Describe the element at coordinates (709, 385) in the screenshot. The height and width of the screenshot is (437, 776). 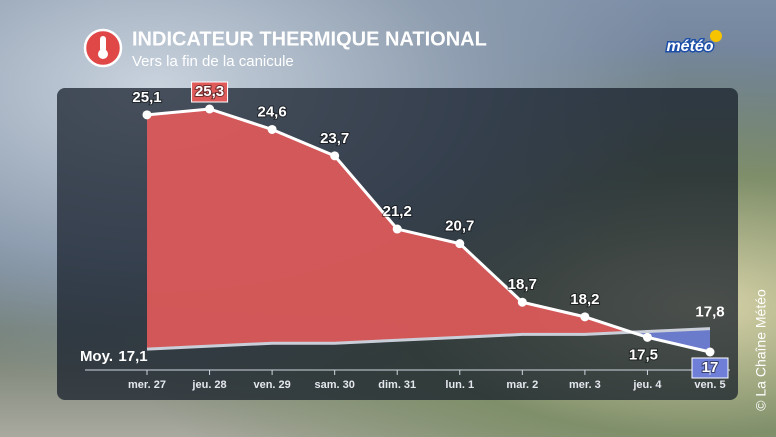
I see `x-tick-label: ven. 5` at that location.